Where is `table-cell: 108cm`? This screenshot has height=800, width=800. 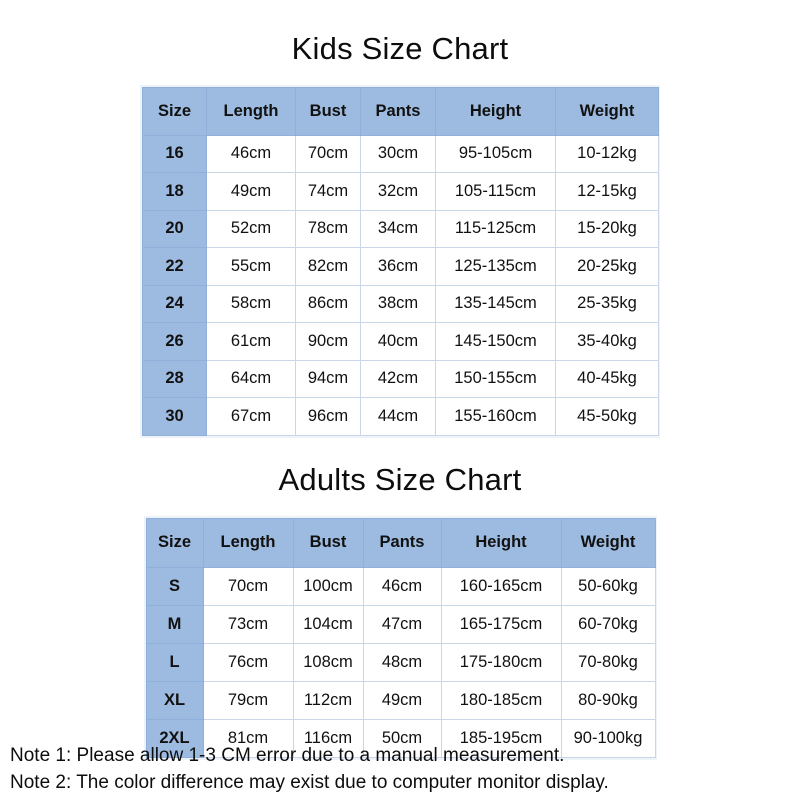 table-cell: 108cm is located at coordinates (328, 662).